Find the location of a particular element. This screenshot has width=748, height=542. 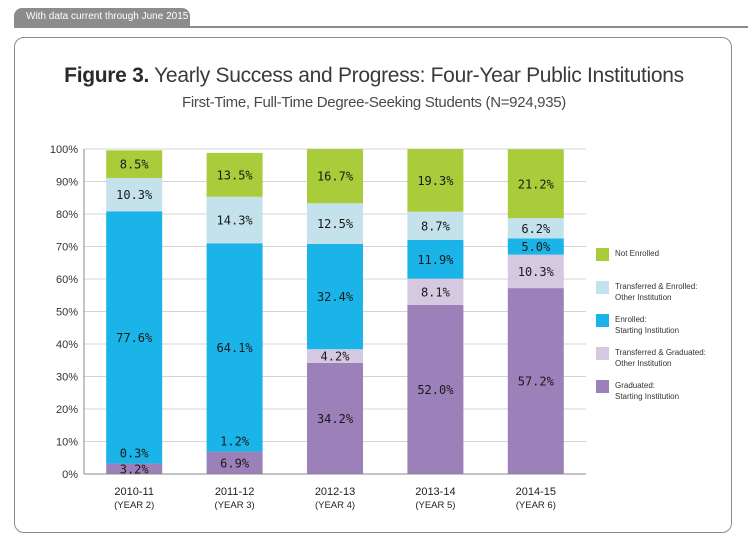

data-label: 77.6% is located at coordinates (134, 338).